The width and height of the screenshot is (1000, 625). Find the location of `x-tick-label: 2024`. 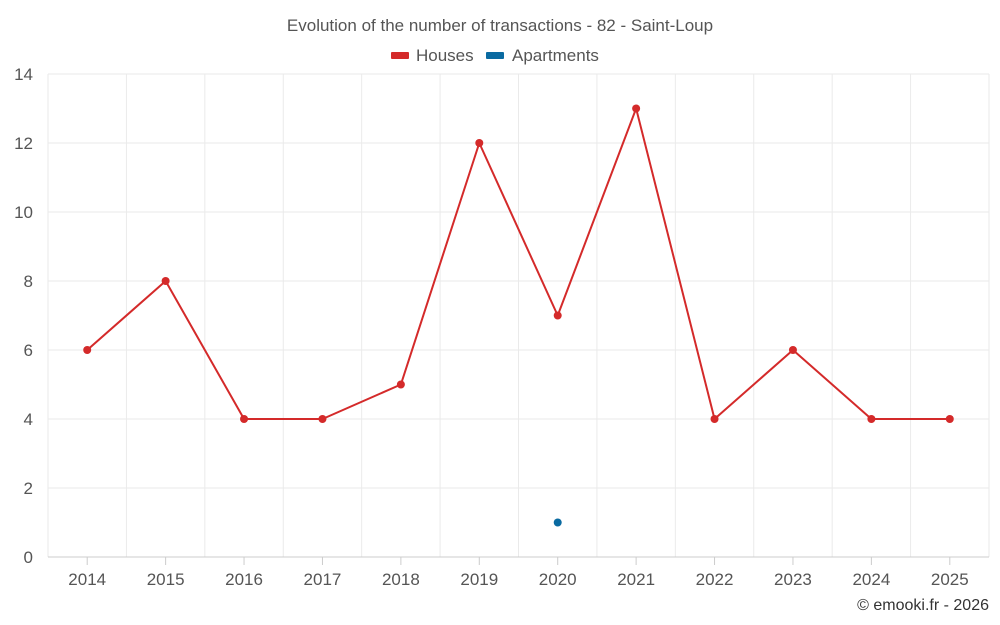

x-tick-label: 2024 is located at coordinates (871, 579).